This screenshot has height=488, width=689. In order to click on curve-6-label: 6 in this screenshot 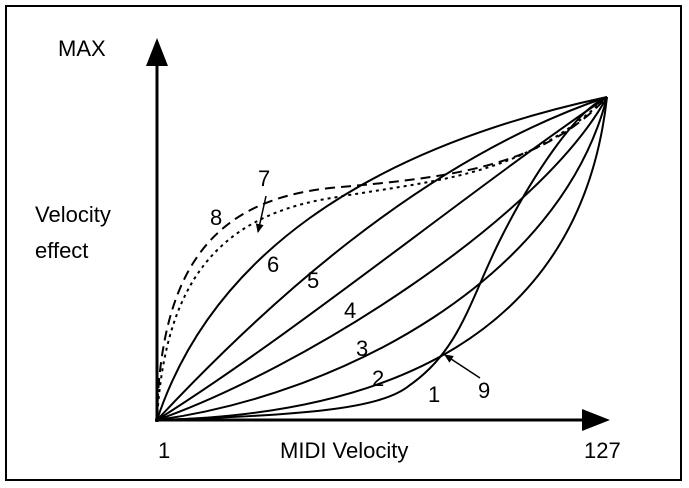, I will do `click(273, 264)`.